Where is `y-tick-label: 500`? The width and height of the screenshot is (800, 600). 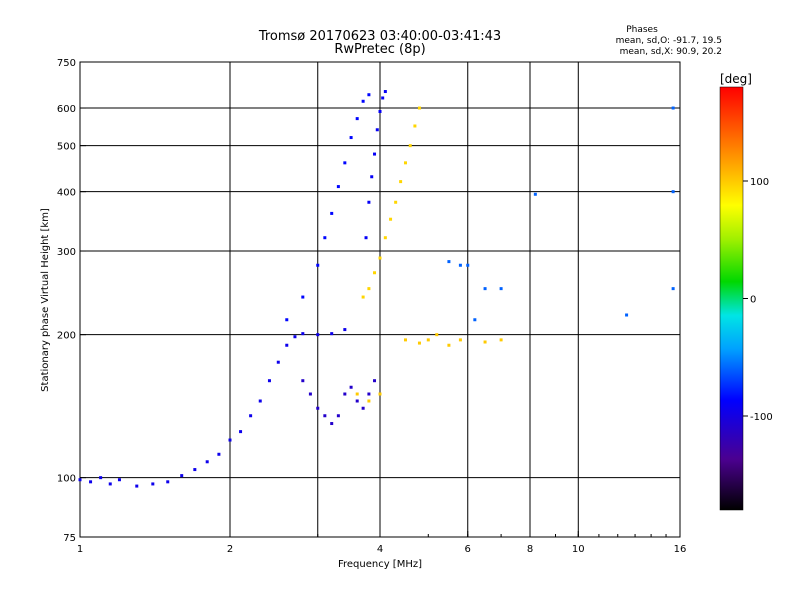 y-tick-label: 500 is located at coordinates (66, 147).